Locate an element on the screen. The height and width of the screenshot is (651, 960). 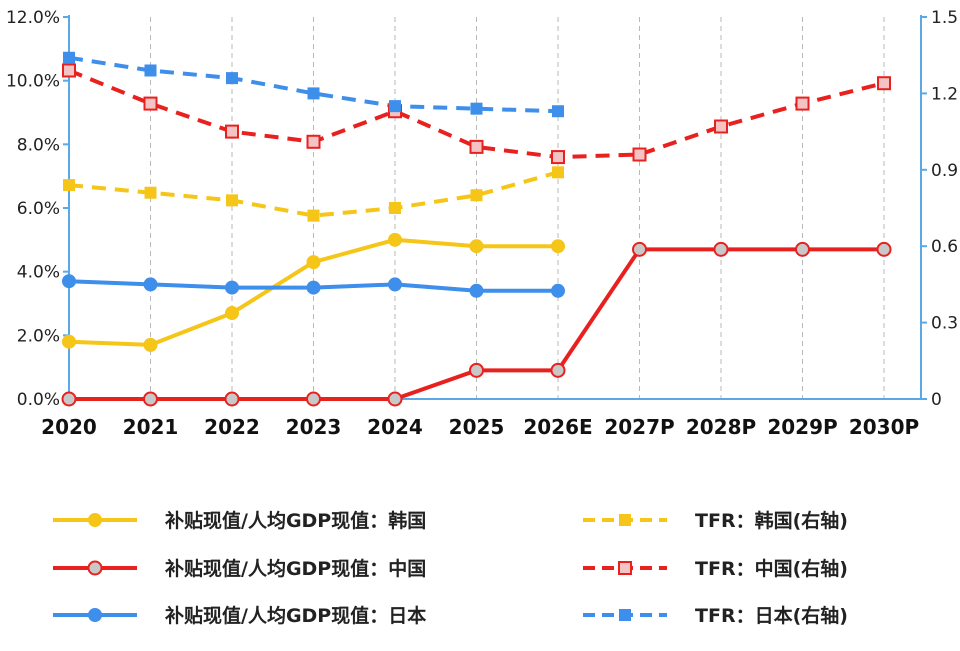
legend-label: TFR：中国(右轴) is located at coordinates (771, 568).